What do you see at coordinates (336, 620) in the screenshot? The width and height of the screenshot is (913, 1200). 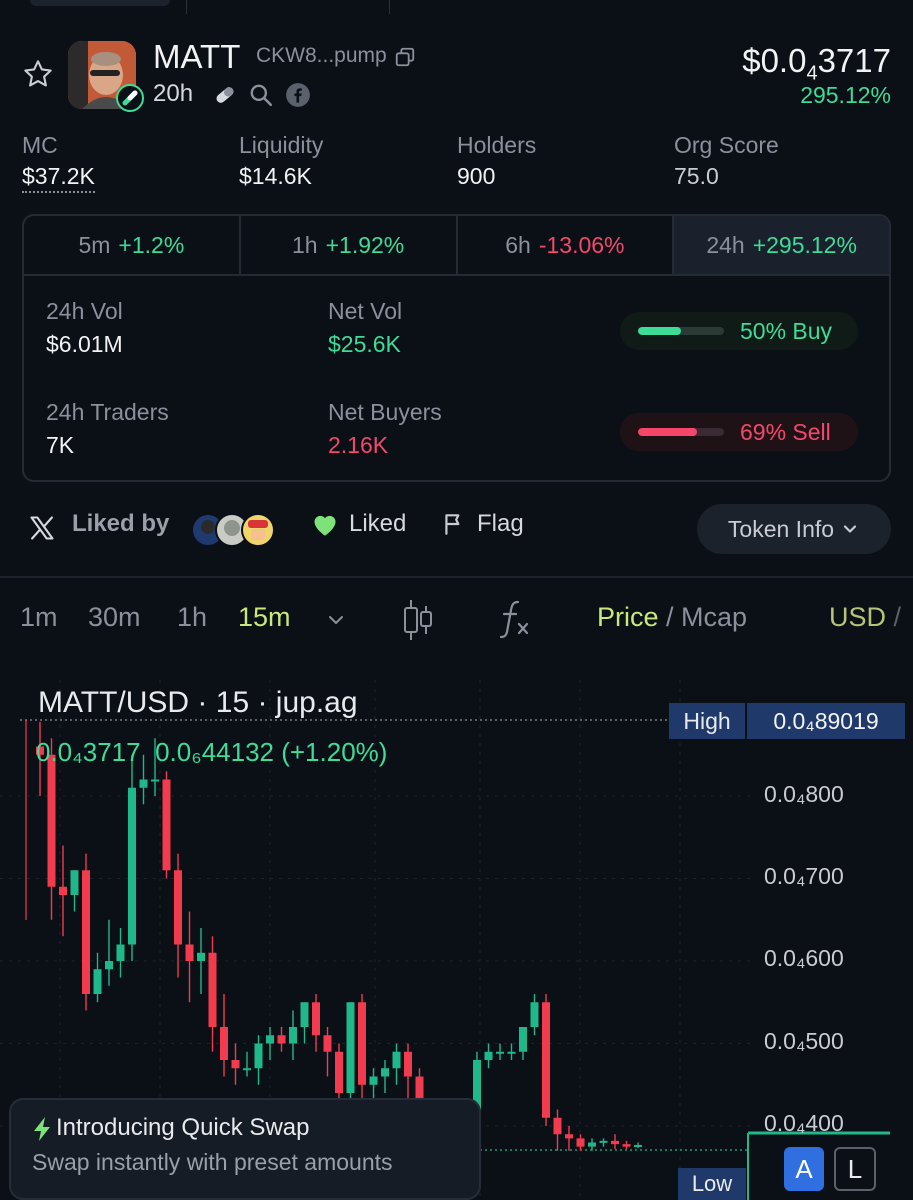 I see `interval-dropdown-icon` at bounding box center [336, 620].